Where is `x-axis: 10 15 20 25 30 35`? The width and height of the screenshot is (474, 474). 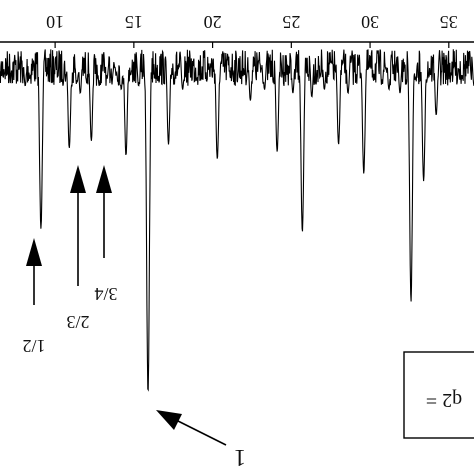 x-axis: 10 15 20 25 30 35 is located at coordinates (237, 30).